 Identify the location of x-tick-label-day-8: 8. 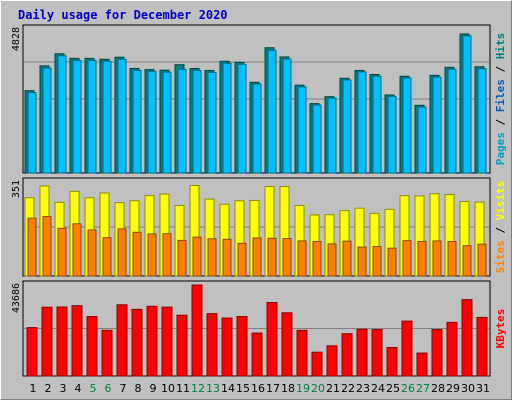
(138, 388).